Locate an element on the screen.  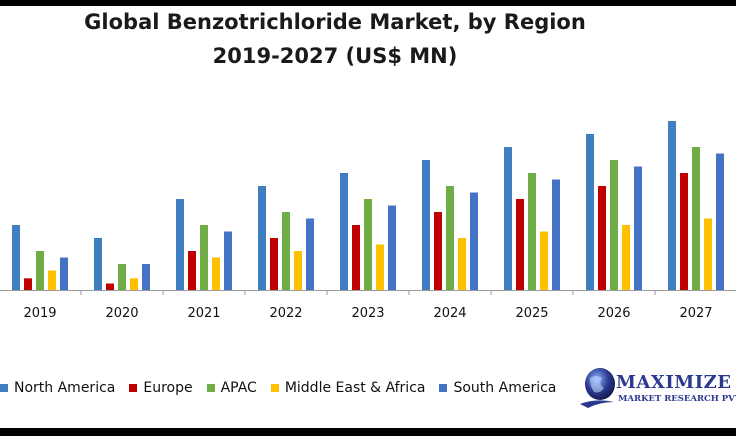
maximize-logo: MAXIMIZE MARKET RESEARCH PVT. LTD. is located at coordinates (657, 390).